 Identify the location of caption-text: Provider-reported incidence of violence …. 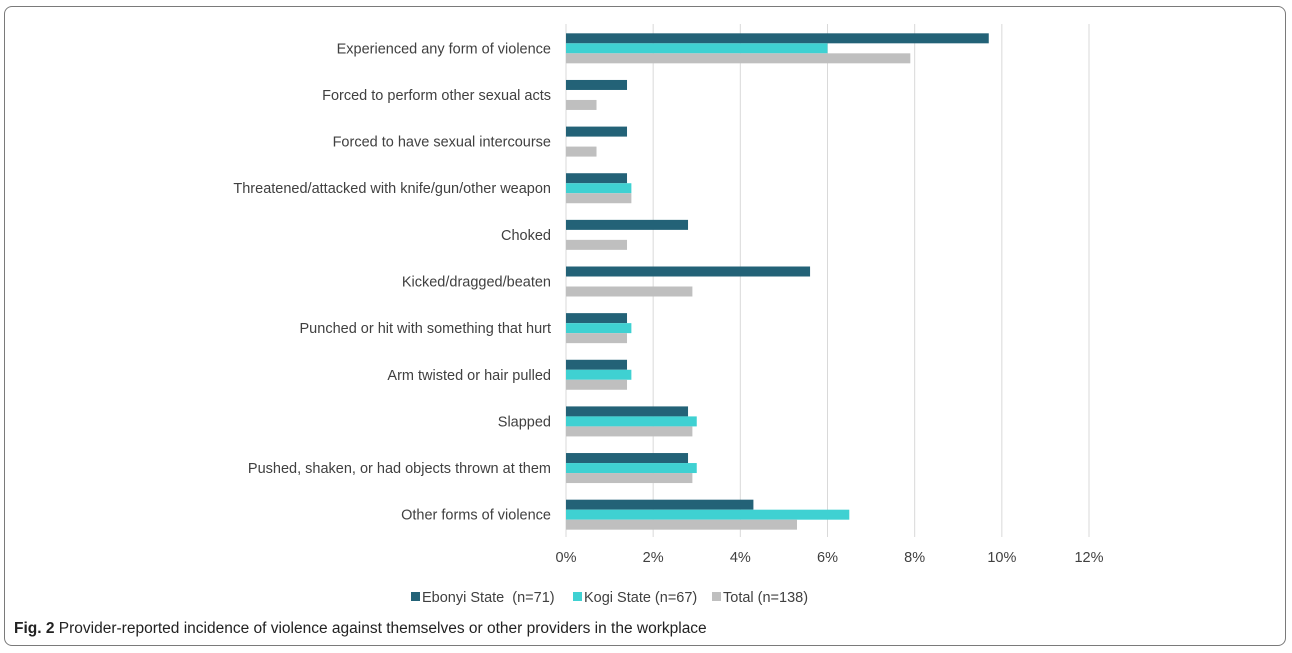
(380, 628).